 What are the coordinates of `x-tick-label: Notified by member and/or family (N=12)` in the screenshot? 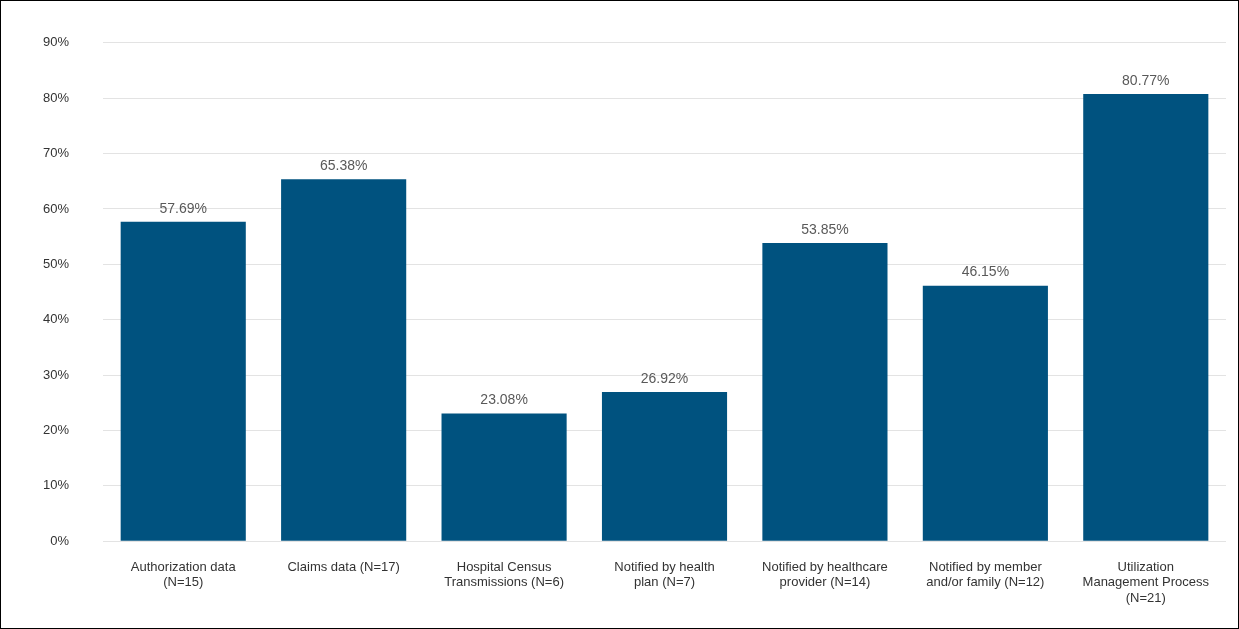 It's located at (985, 574).